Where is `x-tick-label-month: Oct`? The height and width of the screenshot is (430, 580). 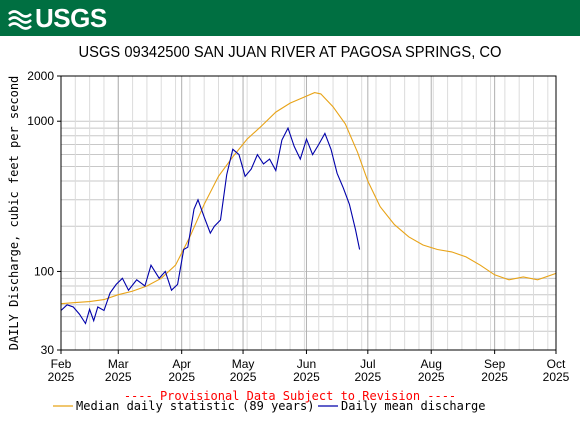 x-tick-label-month: Oct is located at coordinates (556, 364).